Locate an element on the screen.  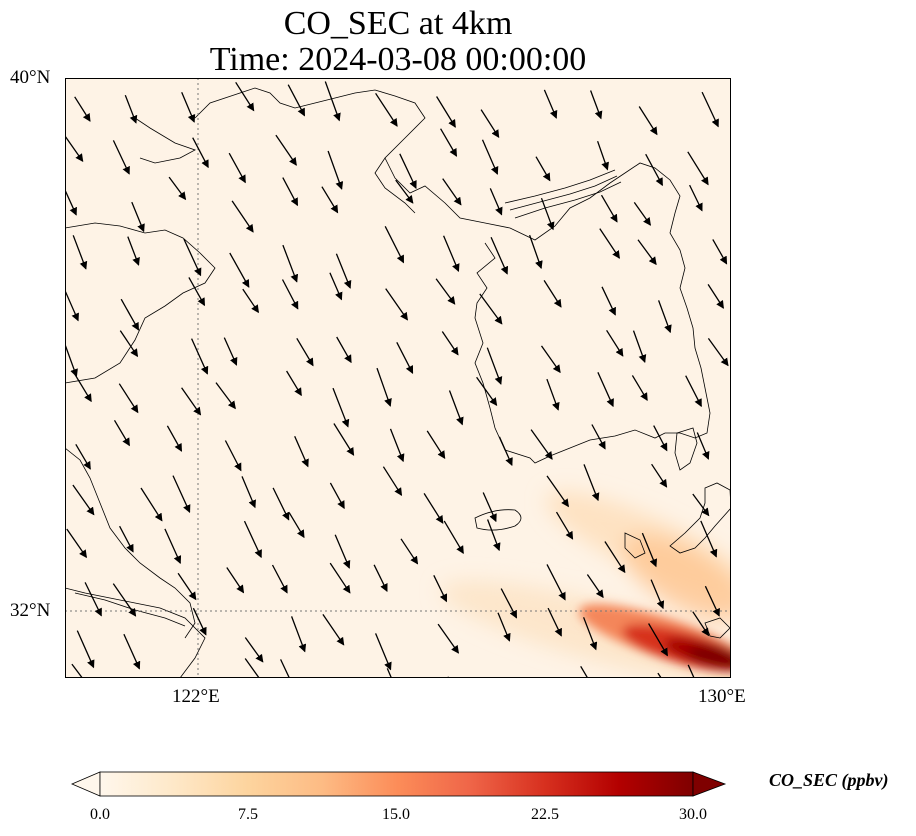
map-subtitle-time: Time: 2024-03-08 00:00:00 is located at coordinates (398, 59).